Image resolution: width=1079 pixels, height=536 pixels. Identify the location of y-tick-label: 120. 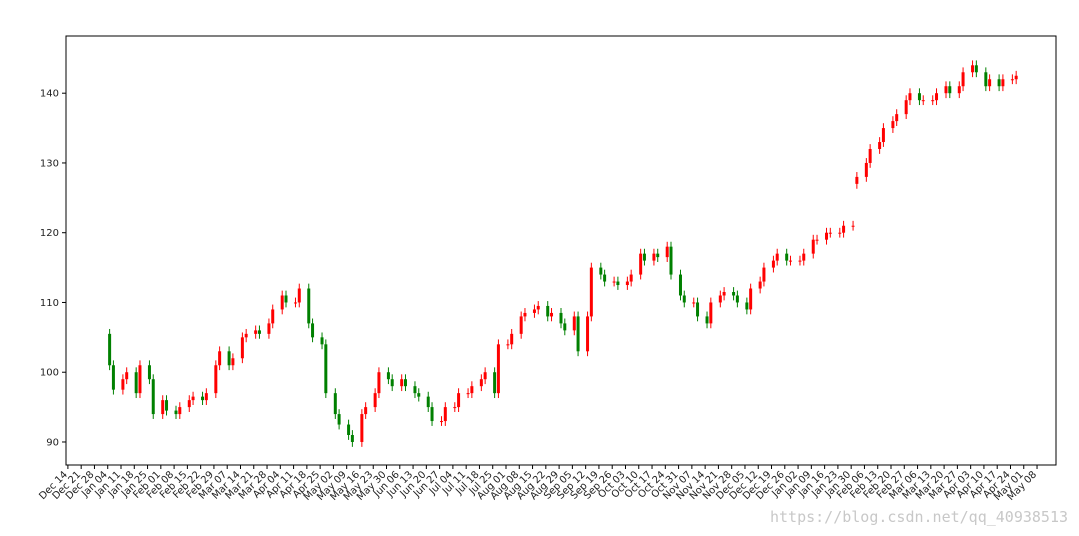
(49, 233).